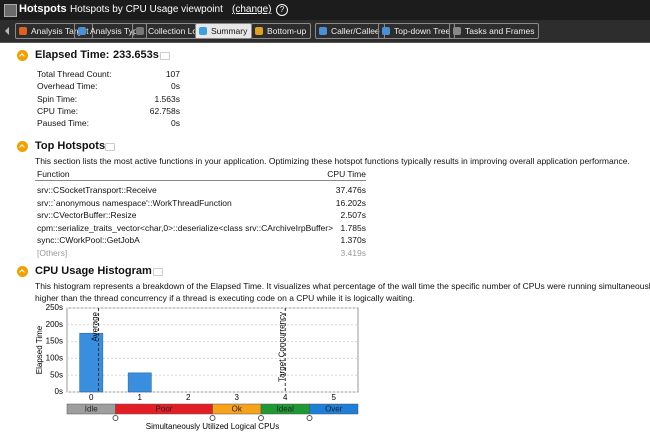 The width and height of the screenshot is (650, 437). What do you see at coordinates (7, 31) in the screenshot?
I see `nav-arrow` at bounding box center [7, 31].